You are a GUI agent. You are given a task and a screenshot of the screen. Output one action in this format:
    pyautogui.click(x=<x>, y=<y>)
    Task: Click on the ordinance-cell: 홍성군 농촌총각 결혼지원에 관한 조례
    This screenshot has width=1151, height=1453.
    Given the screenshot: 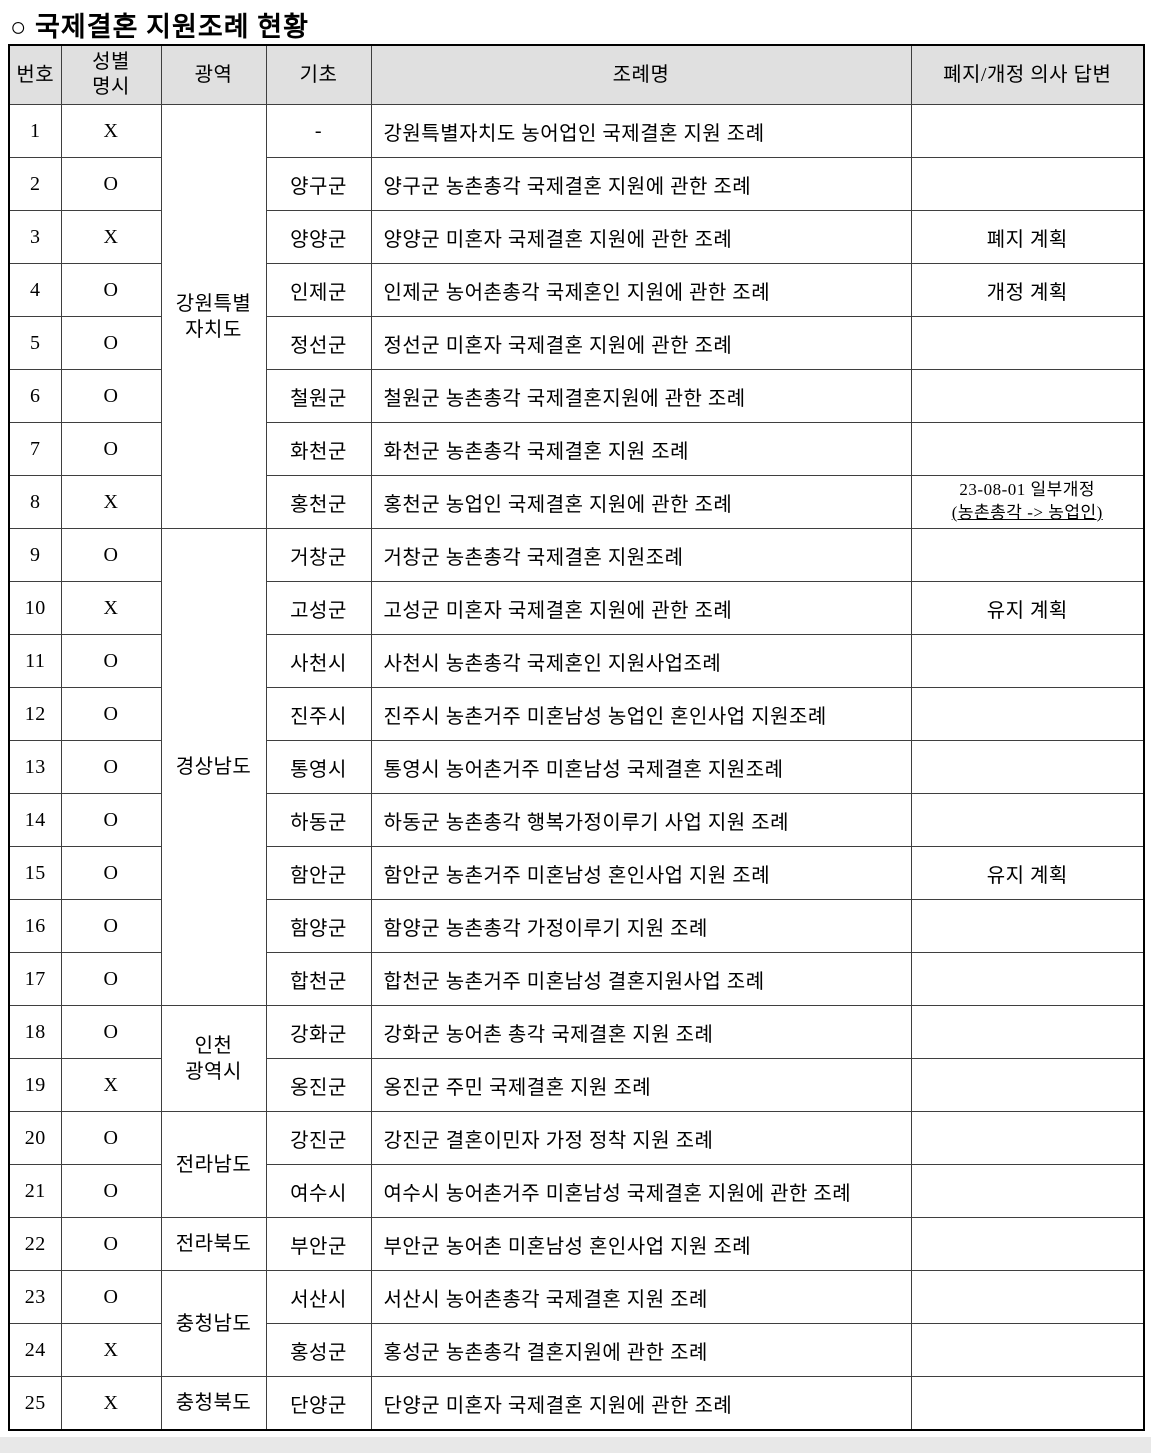 What is the action you would take?
    pyautogui.click(x=641, y=1350)
    